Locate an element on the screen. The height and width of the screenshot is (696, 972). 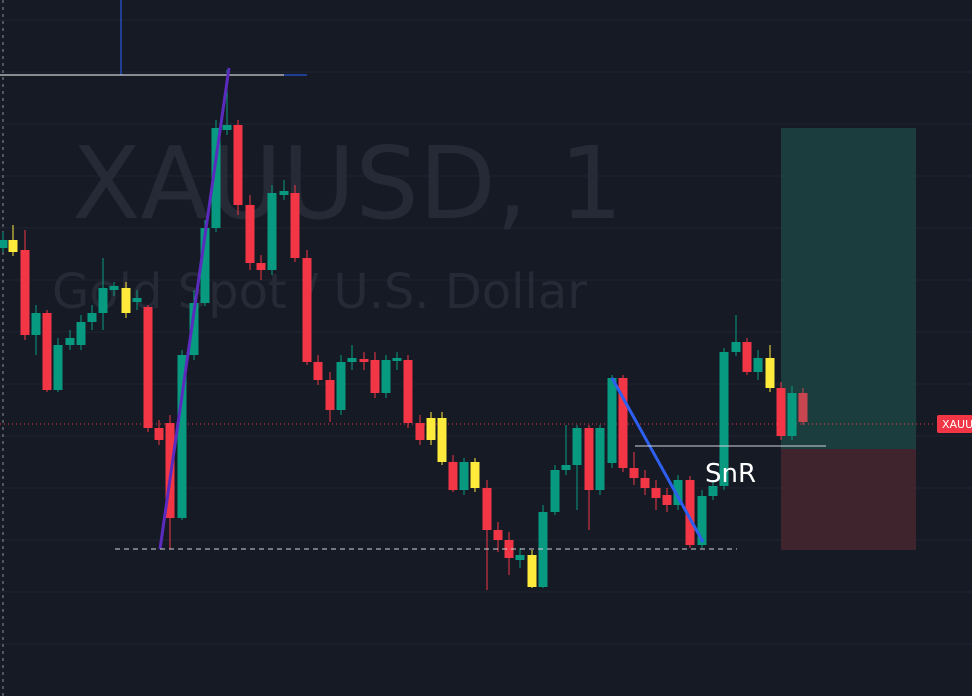
snr-label: SnR is located at coordinates (730, 474).